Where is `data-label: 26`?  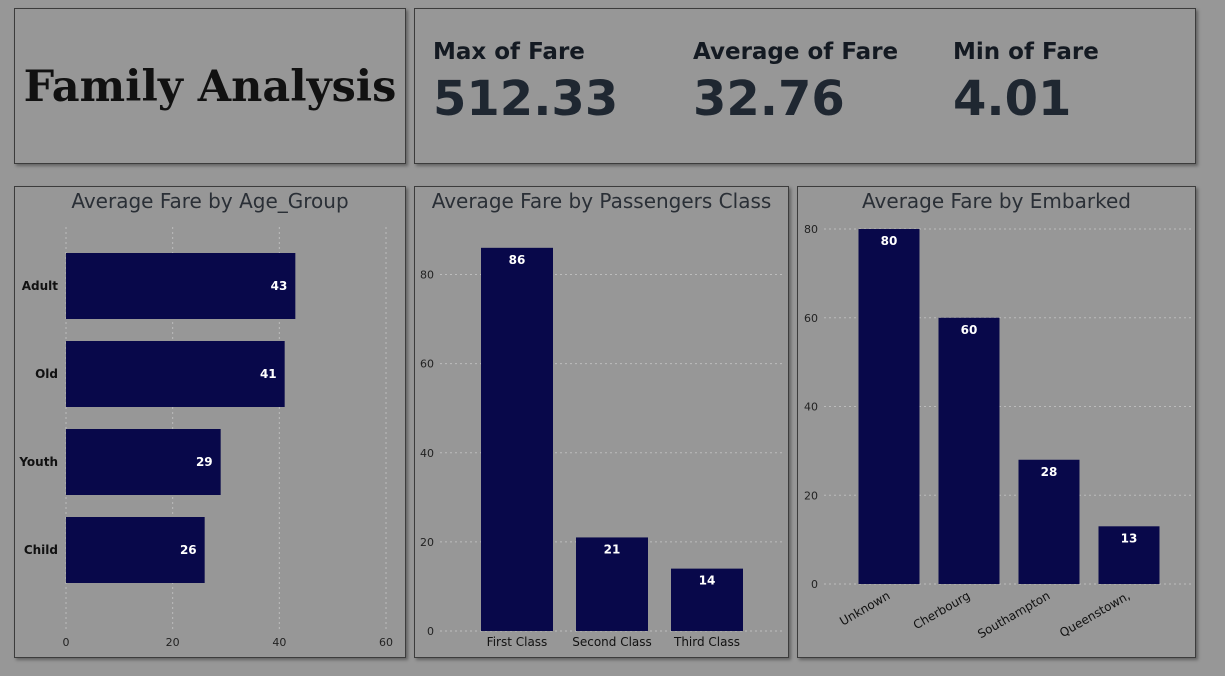 data-label: 26 is located at coordinates (188, 550).